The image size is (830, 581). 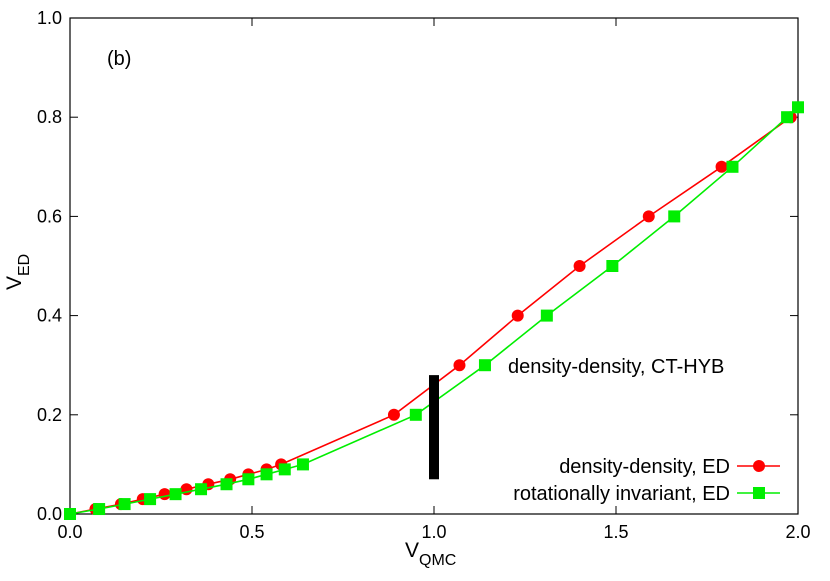 What do you see at coordinates (644, 467) in the screenshot?
I see `legend-label-density-density-ed: density-density, ED` at bounding box center [644, 467].